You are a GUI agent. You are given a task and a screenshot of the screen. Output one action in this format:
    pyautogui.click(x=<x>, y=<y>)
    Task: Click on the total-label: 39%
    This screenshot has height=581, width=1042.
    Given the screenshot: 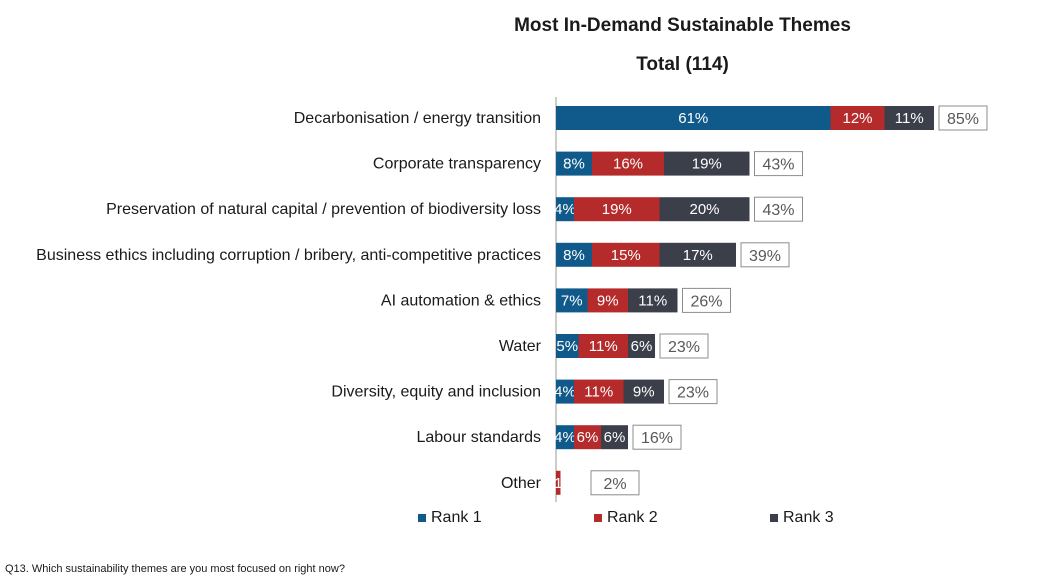 What is the action you would take?
    pyautogui.click(x=765, y=256)
    